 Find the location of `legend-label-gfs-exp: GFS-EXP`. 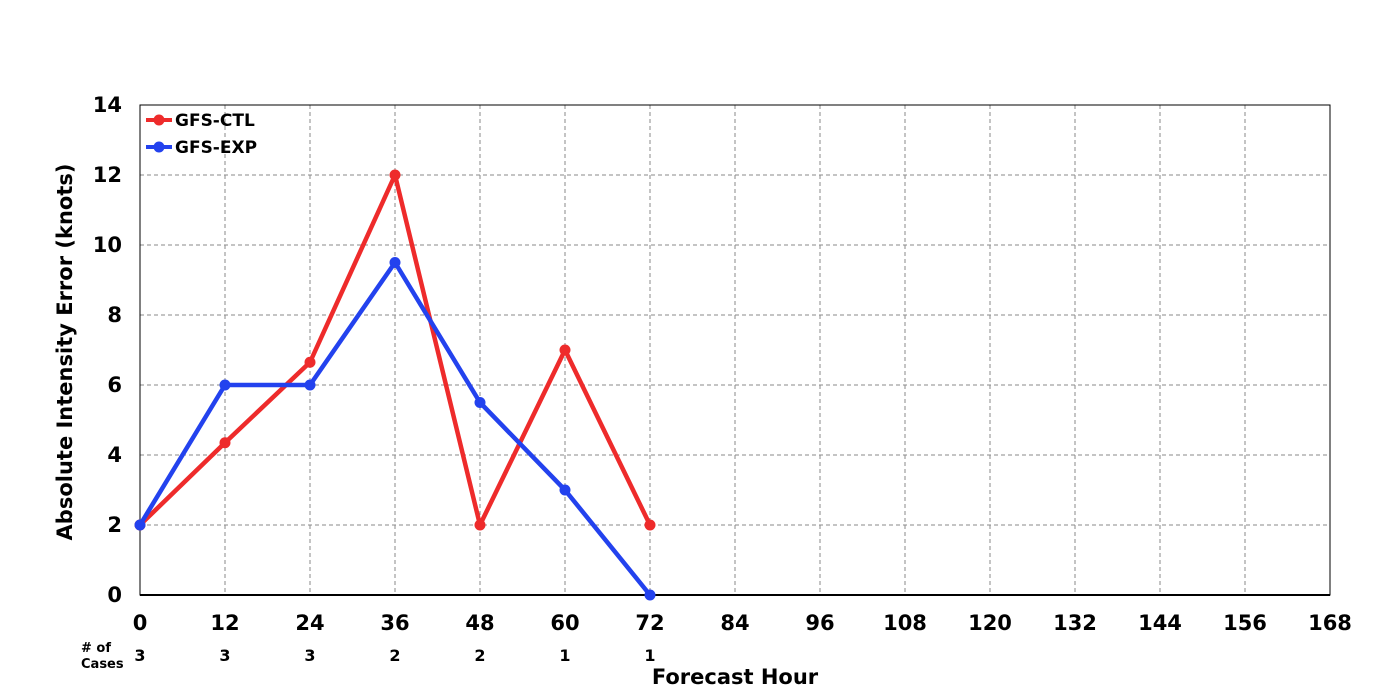

legend-label-gfs-exp: GFS-EXP is located at coordinates (216, 148).